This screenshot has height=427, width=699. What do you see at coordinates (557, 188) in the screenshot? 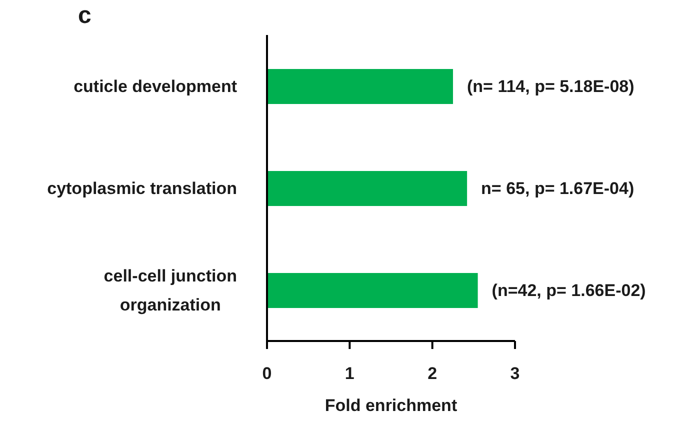
I see `data-label: n= 65, p= 1.67E-04)` at bounding box center [557, 188].